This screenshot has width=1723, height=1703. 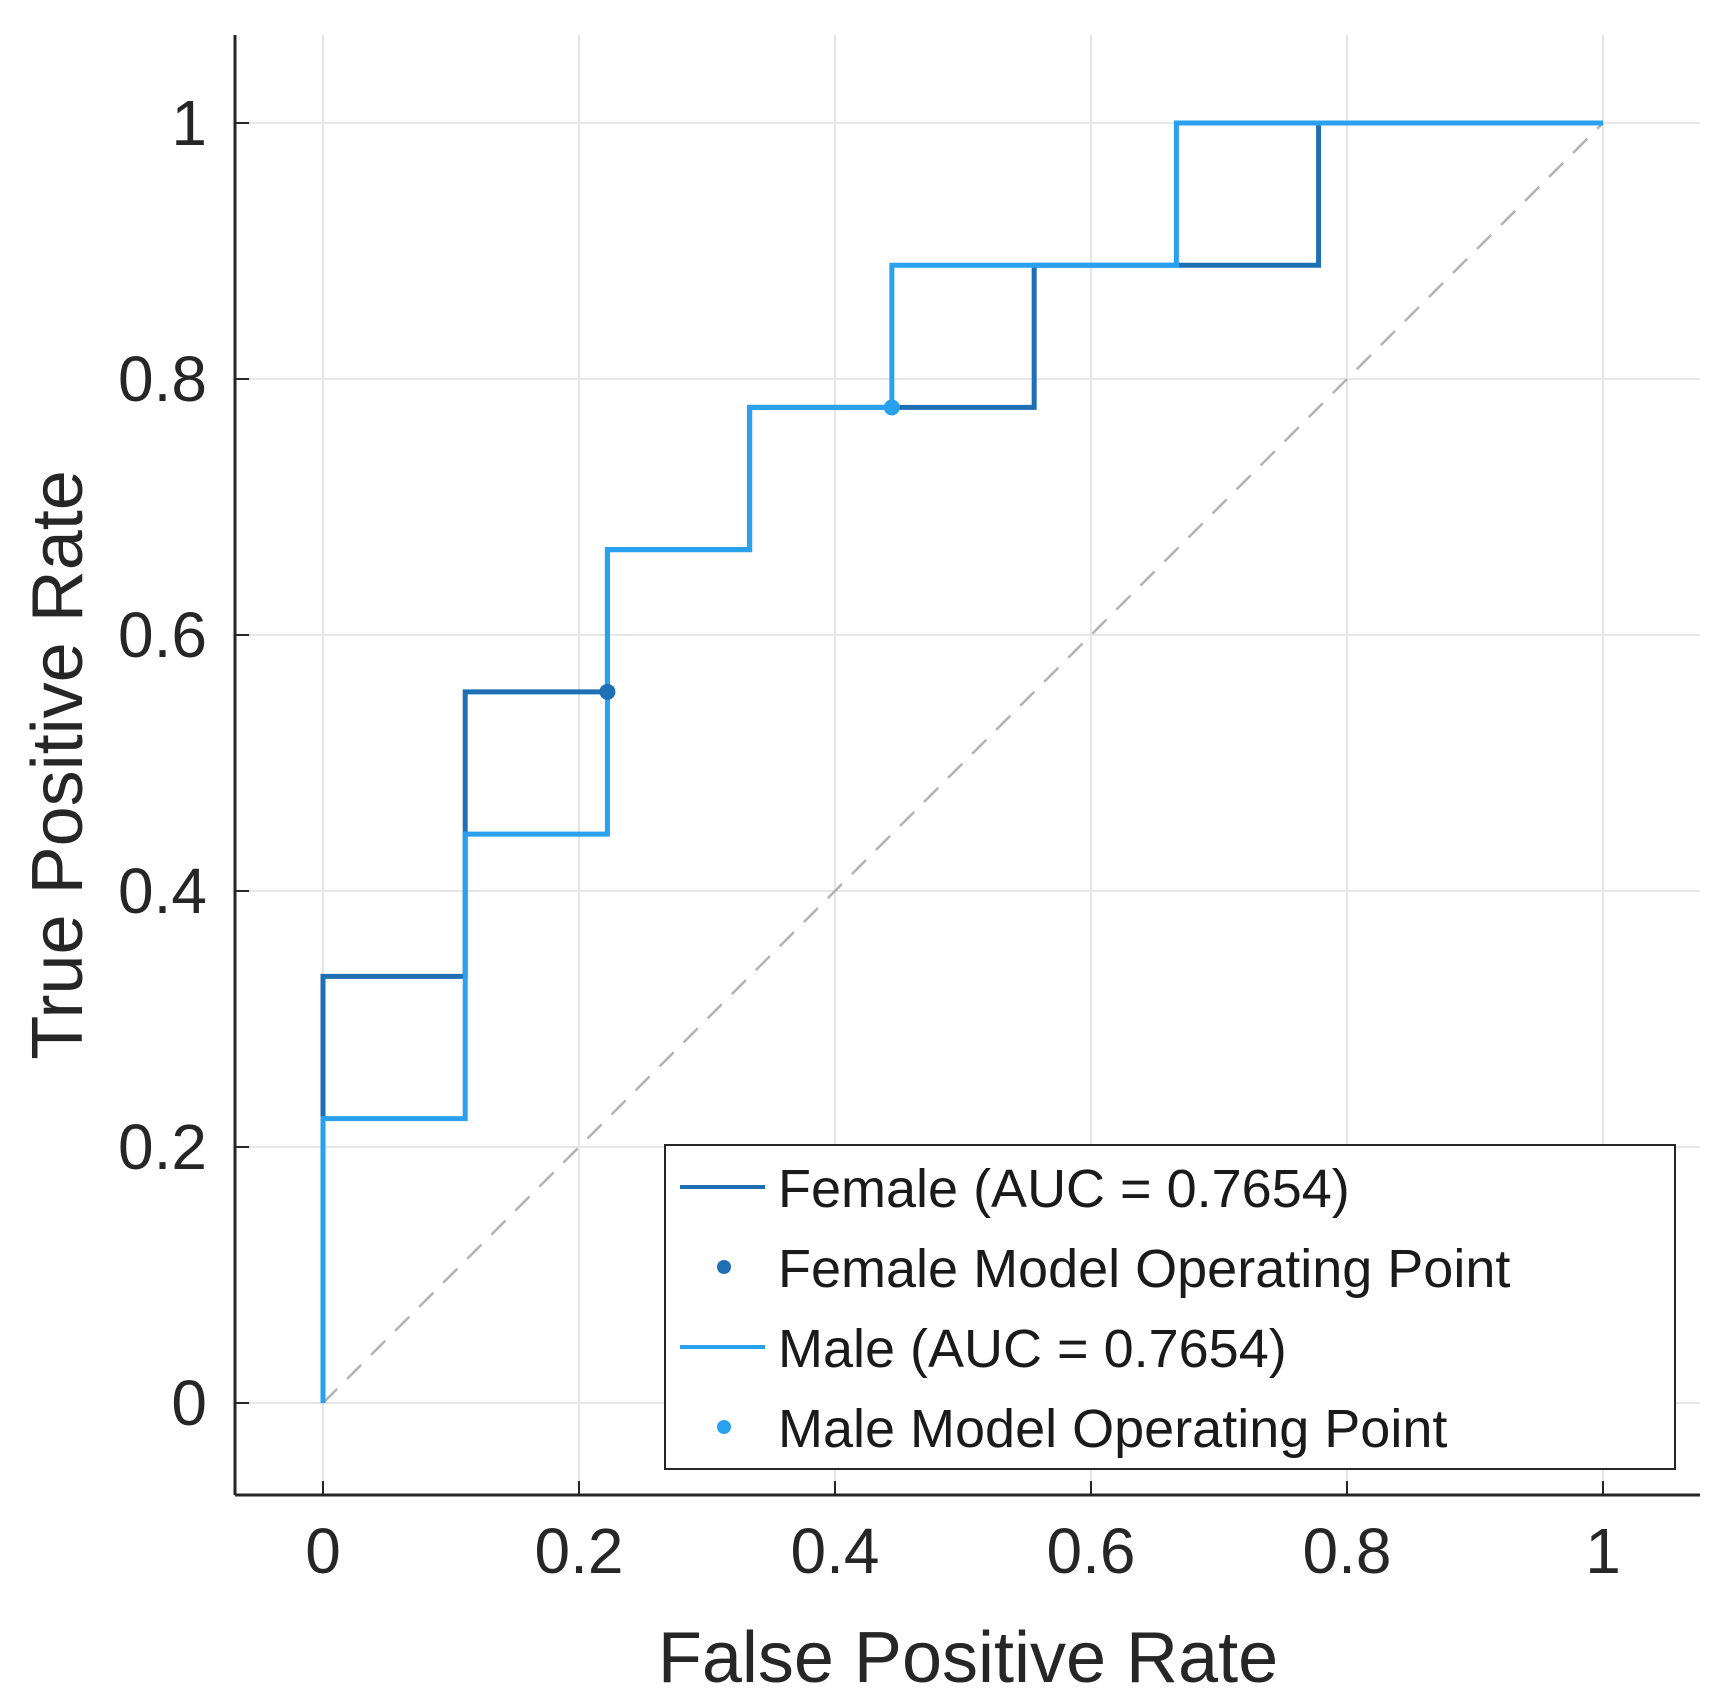 I want to click on legend-label-male: Male (AUC = 0.7654), so click(x=1032, y=1349).